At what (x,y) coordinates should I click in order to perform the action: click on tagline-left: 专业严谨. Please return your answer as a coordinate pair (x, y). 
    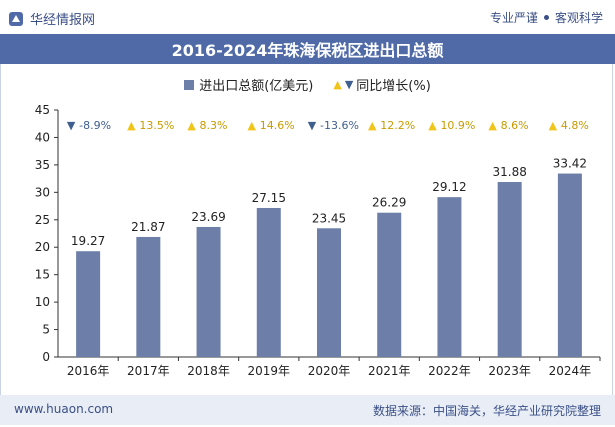
    Looking at the image, I should click on (513, 18).